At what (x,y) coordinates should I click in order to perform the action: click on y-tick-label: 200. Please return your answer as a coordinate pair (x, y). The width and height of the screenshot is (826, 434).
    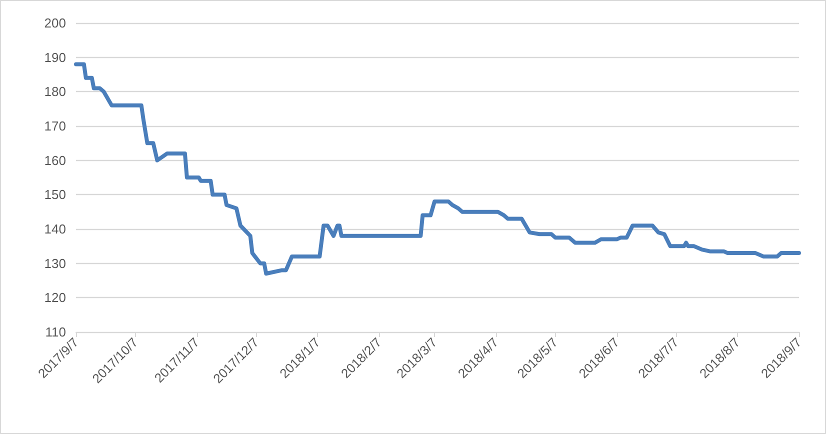
    Looking at the image, I should click on (55, 23).